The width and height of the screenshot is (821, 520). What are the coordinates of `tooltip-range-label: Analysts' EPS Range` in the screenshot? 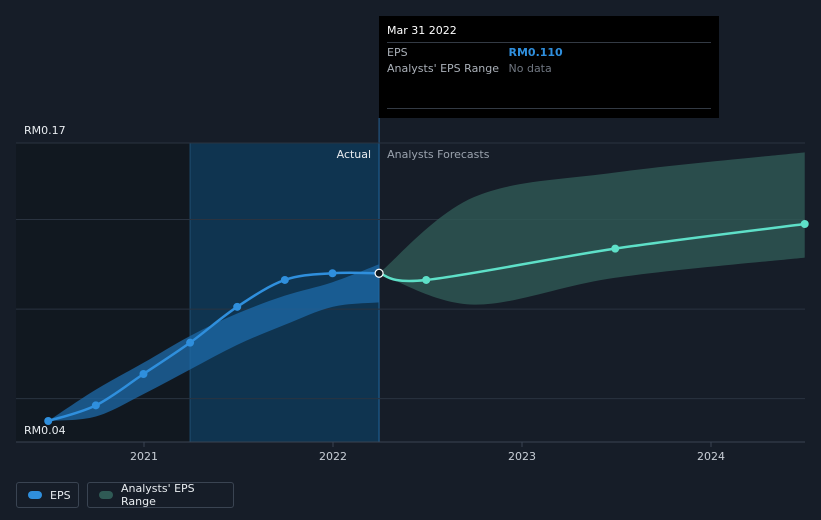 It's located at (443, 68).